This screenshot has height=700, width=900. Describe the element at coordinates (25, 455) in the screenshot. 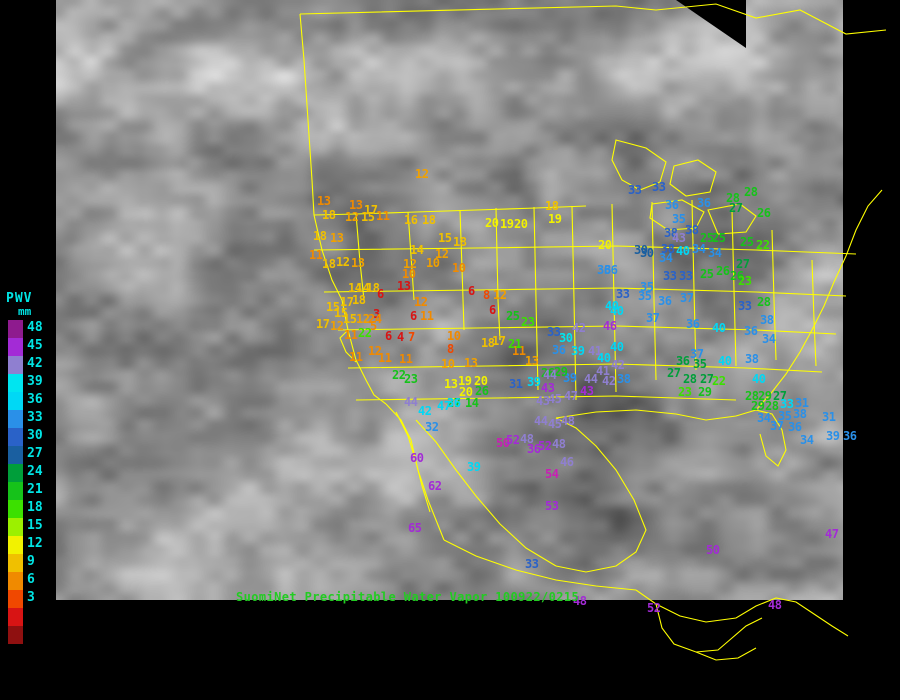

I see `colorbar-swatch: 27` at that location.